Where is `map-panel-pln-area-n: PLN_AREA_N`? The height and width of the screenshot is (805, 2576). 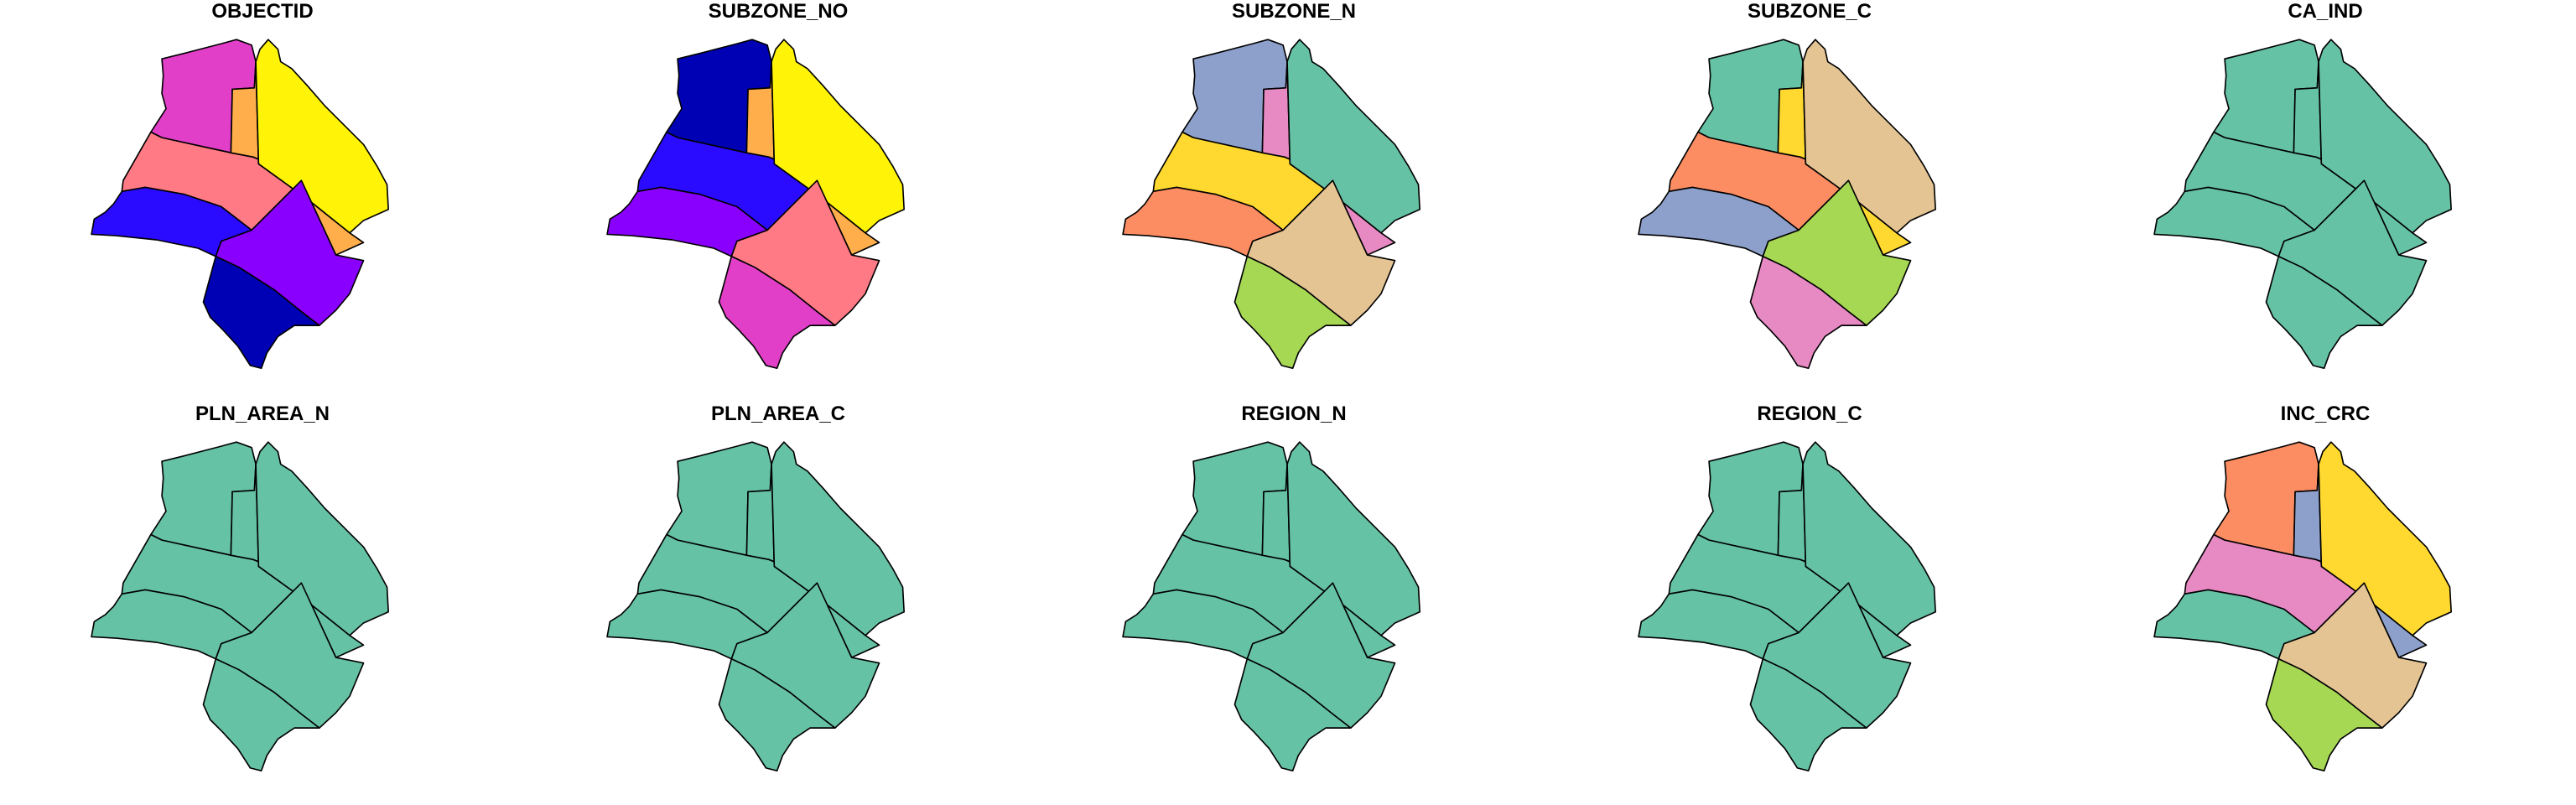 map-panel-pln-area-n: PLN_AREA_N is located at coordinates (262, 603).